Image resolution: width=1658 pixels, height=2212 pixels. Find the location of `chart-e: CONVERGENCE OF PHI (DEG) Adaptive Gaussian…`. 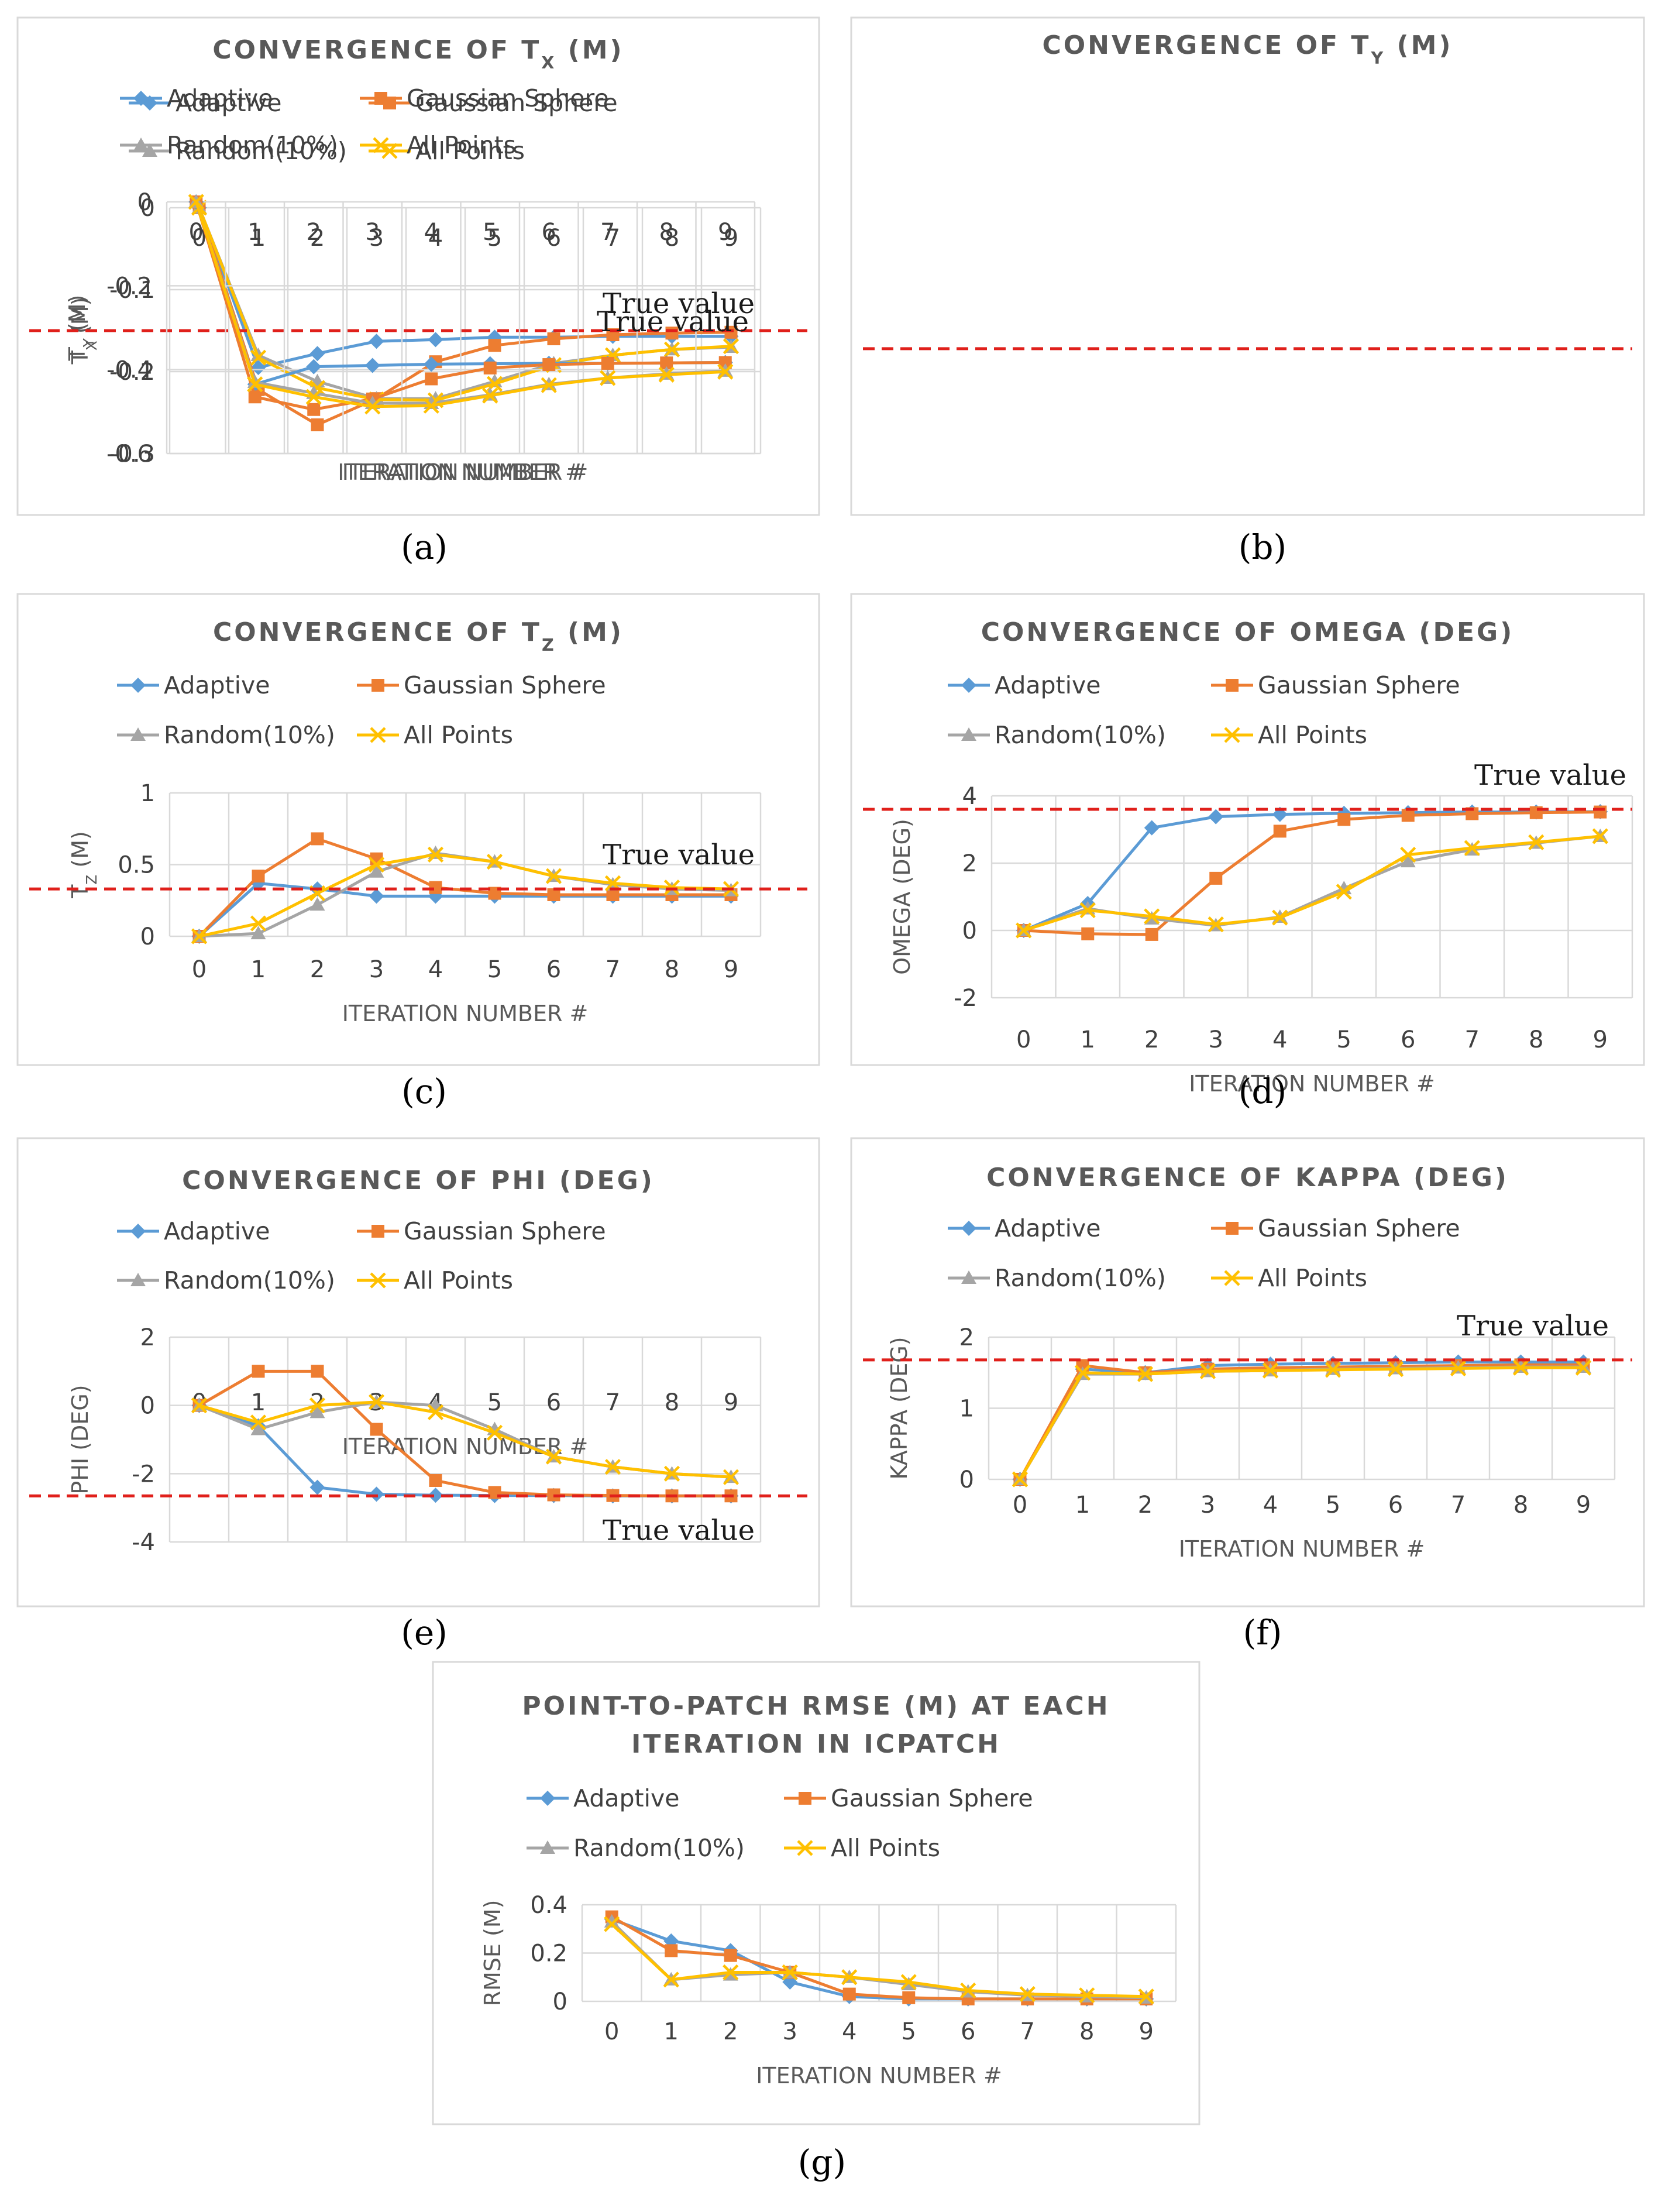

chart-e: CONVERGENCE OF PHI (DEG) Adaptive Gaussian… is located at coordinates (418, 1372).